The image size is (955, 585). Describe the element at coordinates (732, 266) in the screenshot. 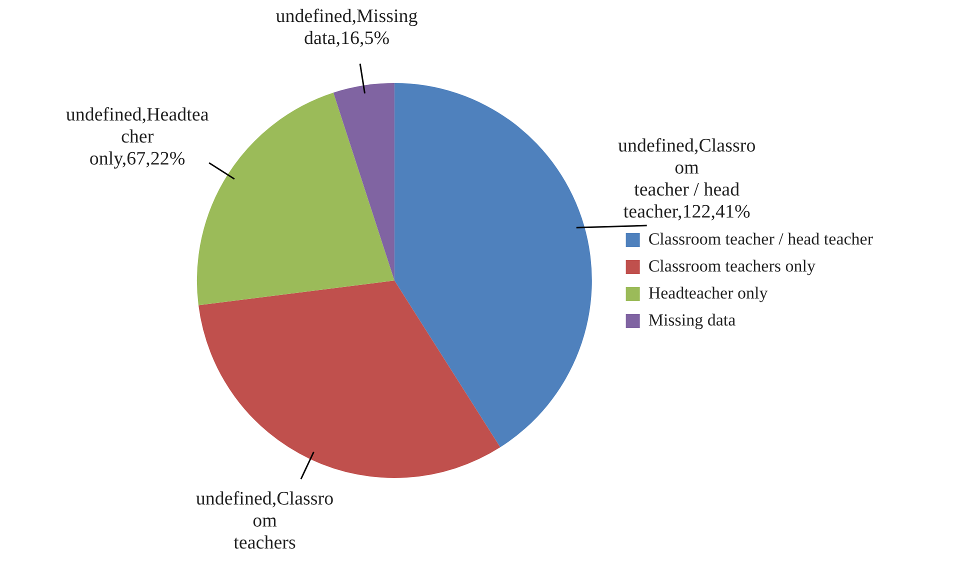

I see `legend-label: Classroom teachers only` at that location.